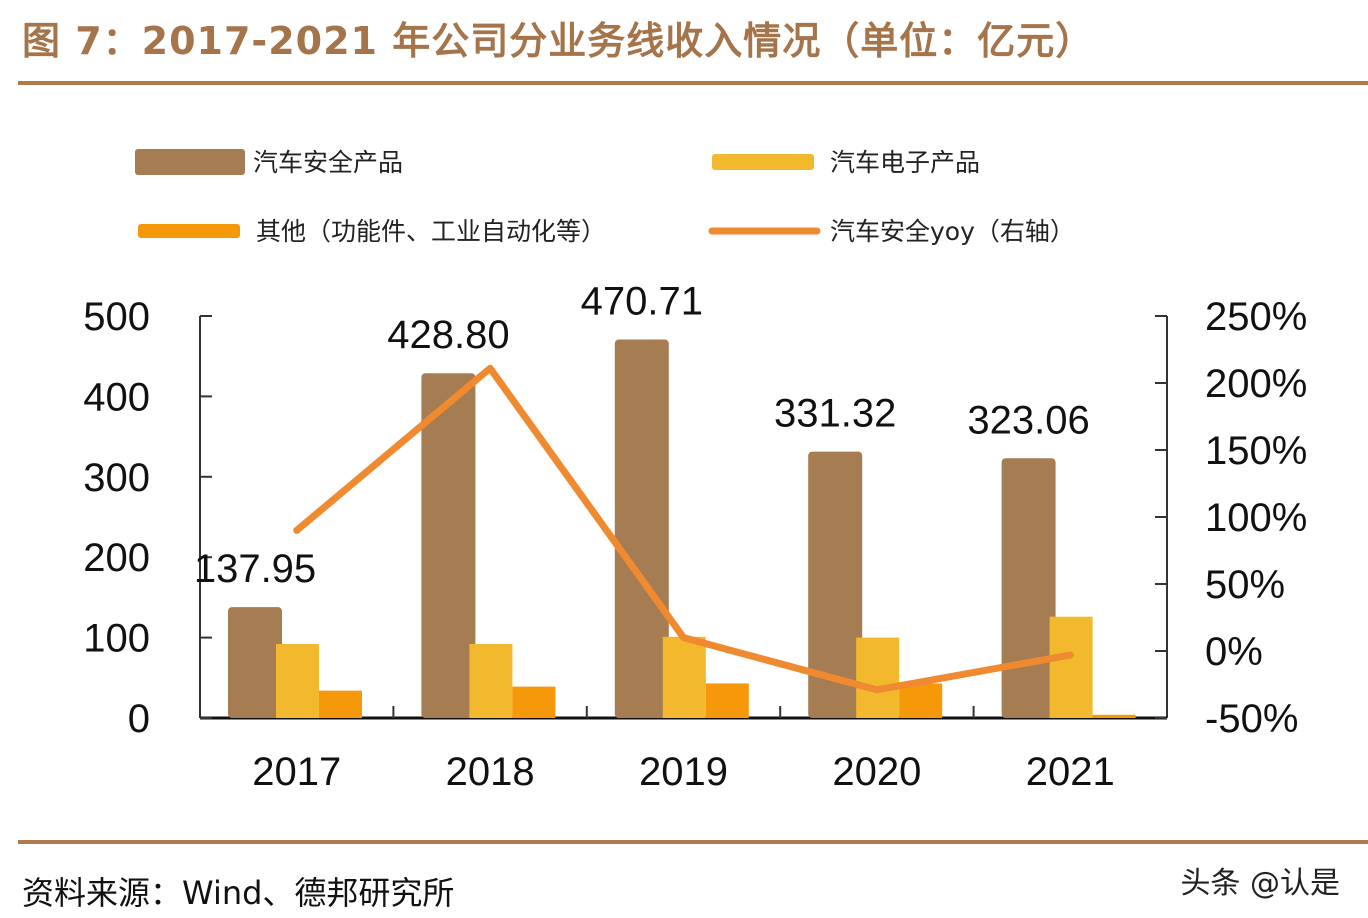 The image size is (1368, 918). I want to click on left-tick-label: 200, so click(116, 558).